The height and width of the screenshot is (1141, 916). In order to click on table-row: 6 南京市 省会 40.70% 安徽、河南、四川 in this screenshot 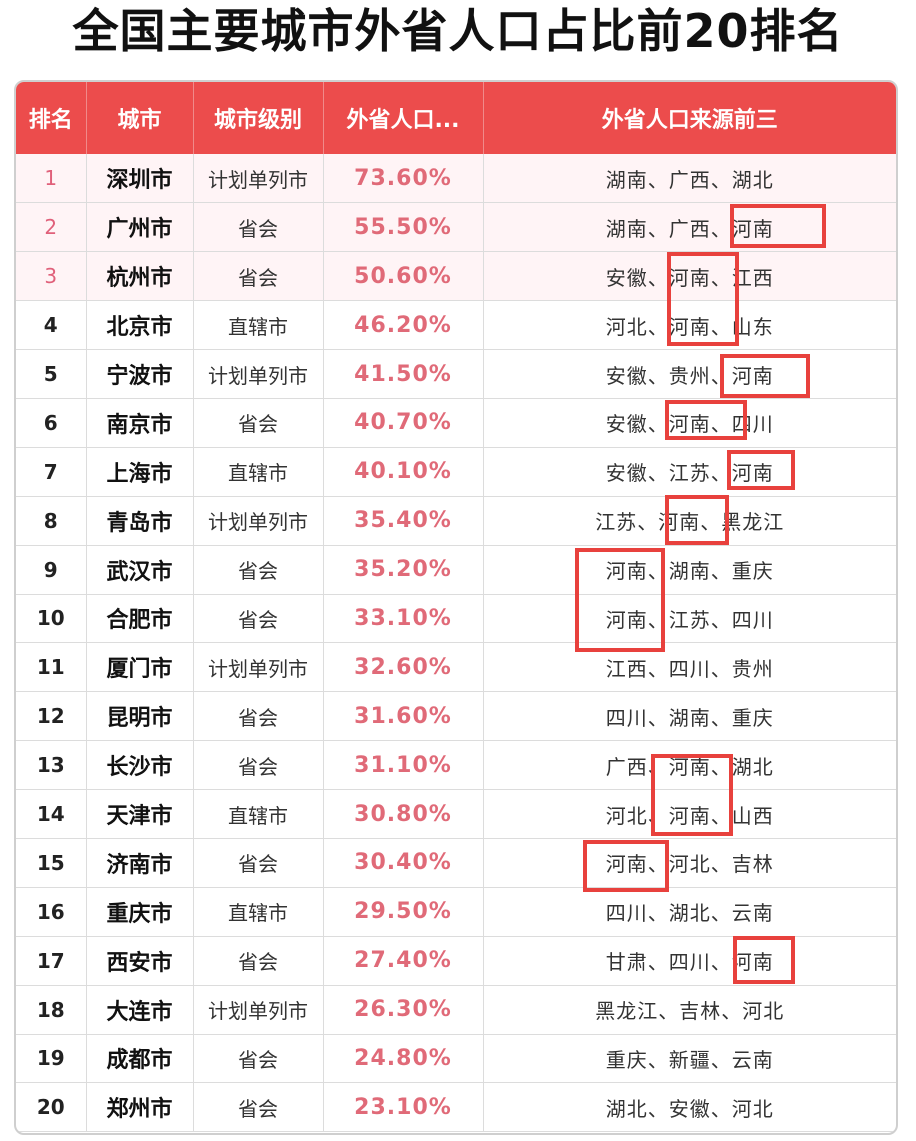, I will do `click(456, 423)`.